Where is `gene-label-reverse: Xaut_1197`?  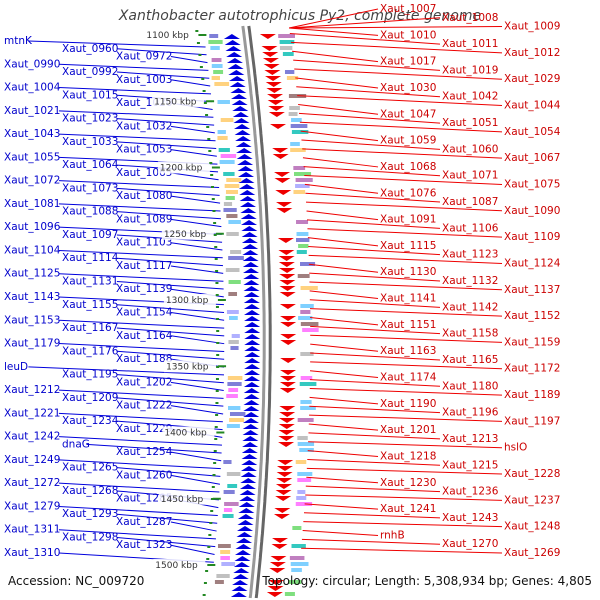
gene-label-reverse: Xaut_1197 is located at coordinates (532, 421).